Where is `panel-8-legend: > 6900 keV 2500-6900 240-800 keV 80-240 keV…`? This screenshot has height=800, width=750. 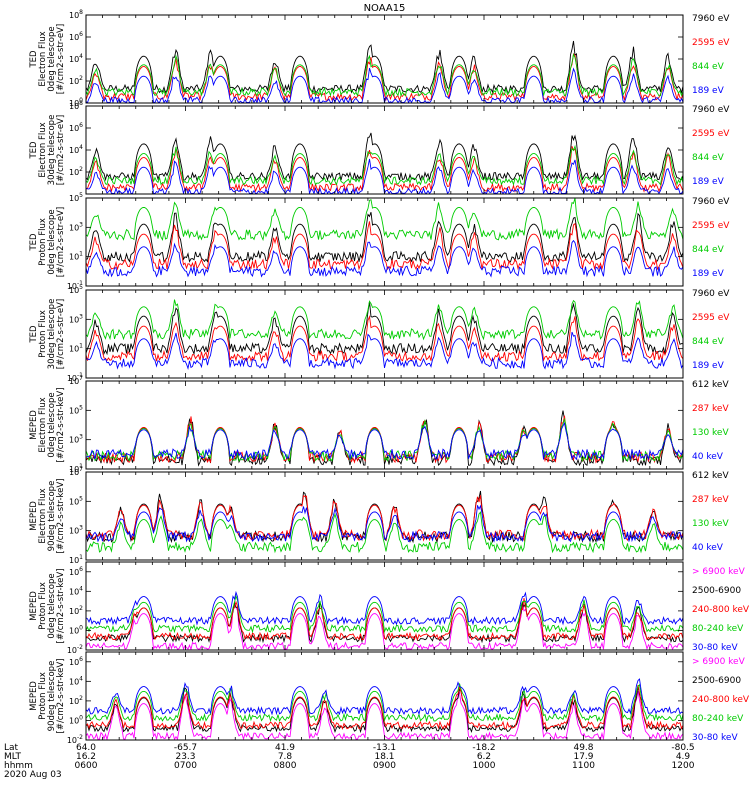
panel-8-legend: > 6900 keV 2500-6900 240-800 keV 80-240 keV… is located at coordinates (721, 700).